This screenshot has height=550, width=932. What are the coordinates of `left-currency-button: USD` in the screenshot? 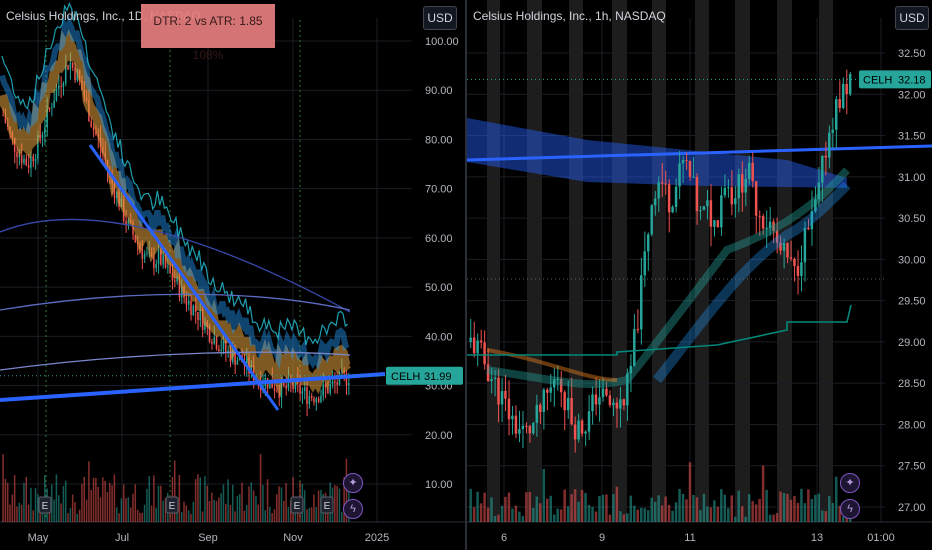 It's located at (440, 18).